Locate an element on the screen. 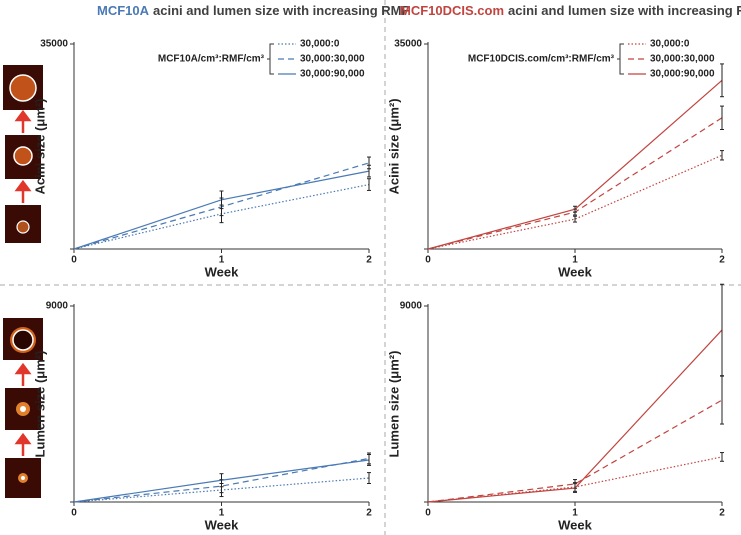 This screenshot has height=535, width=741. legend-title: MCF10DCIS.com/cm³:RMF/cm³ is located at coordinates (541, 59).